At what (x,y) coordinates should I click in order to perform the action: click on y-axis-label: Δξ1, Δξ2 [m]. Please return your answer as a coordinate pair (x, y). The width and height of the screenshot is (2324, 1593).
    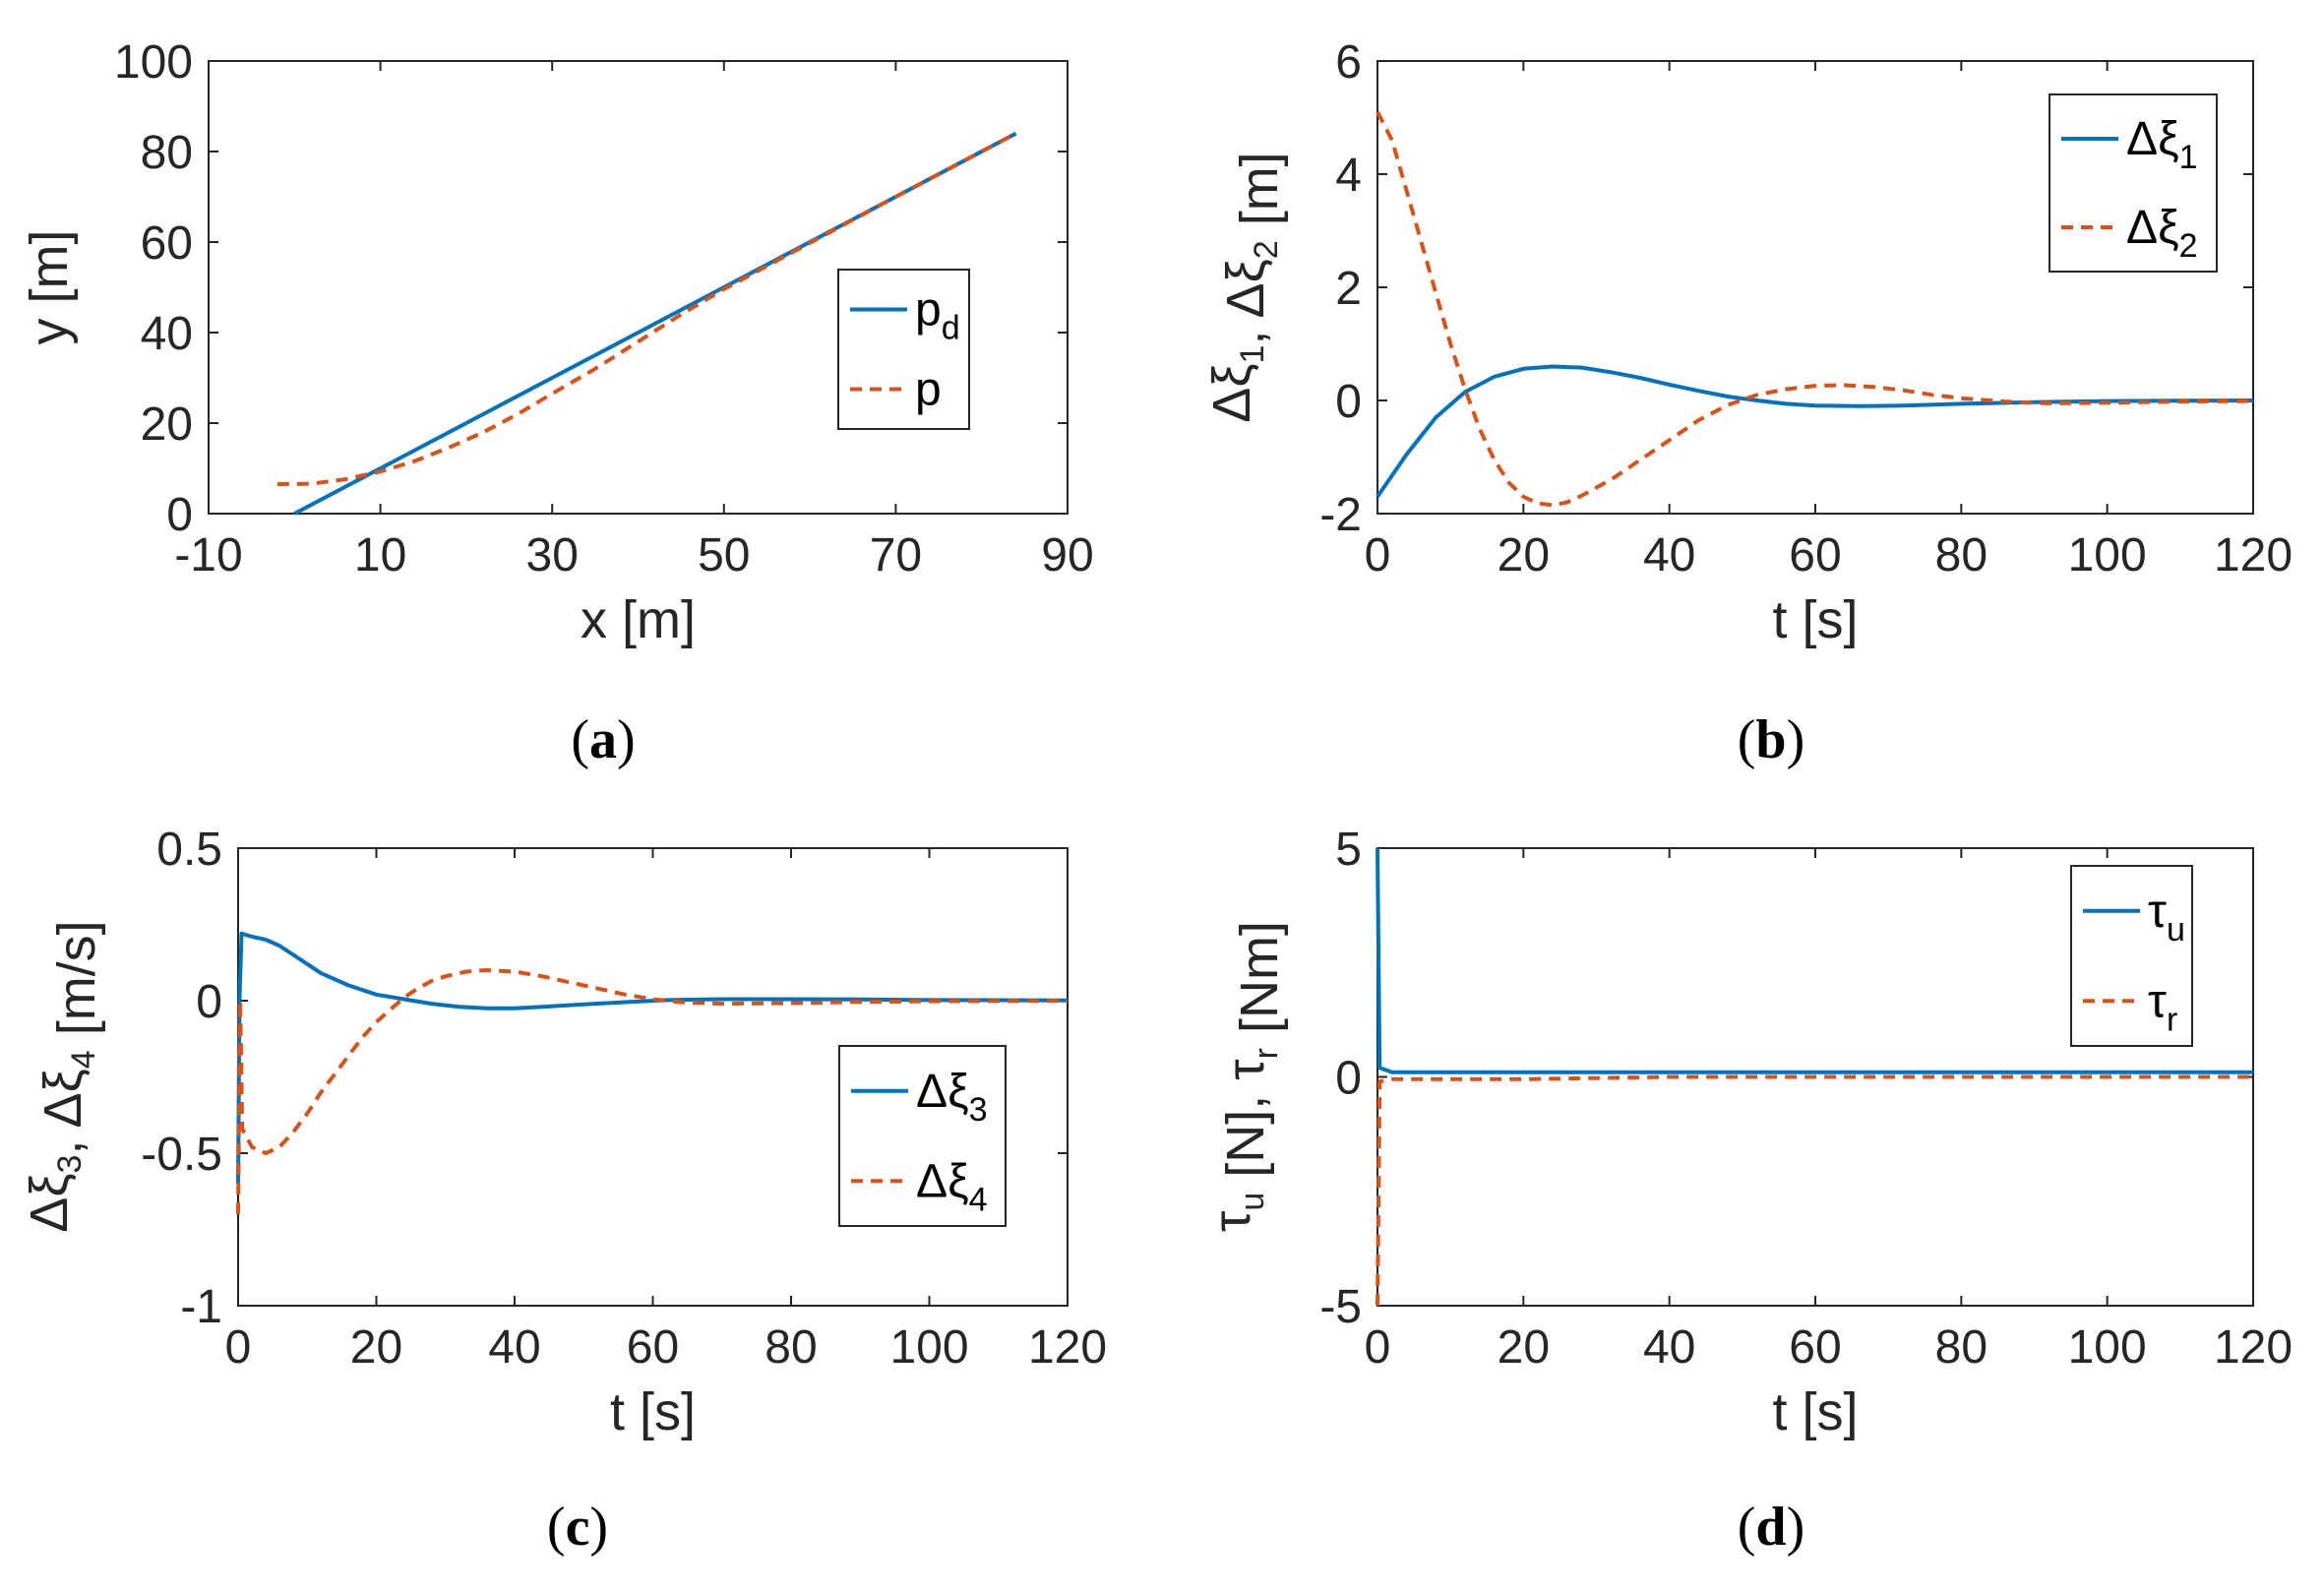
    Looking at the image, I should click on (1245, 287).